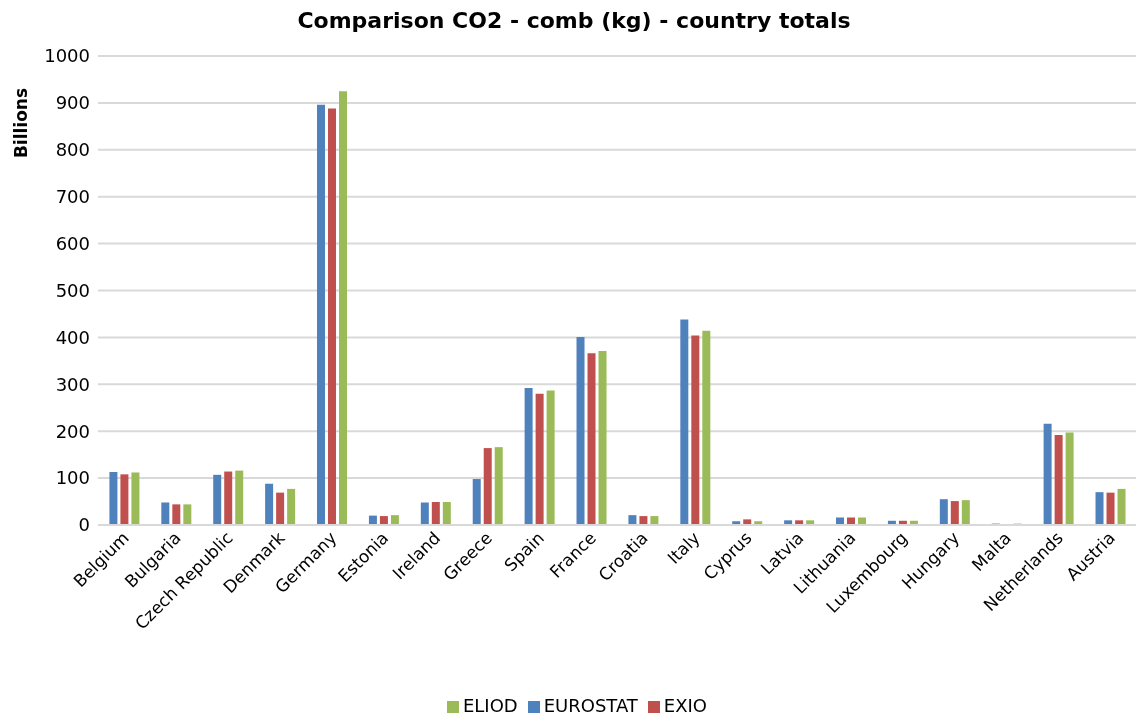 The width and height of the screenshot is (1148, 724). I want to click on y-tick-label: 900, so click(72, 103).